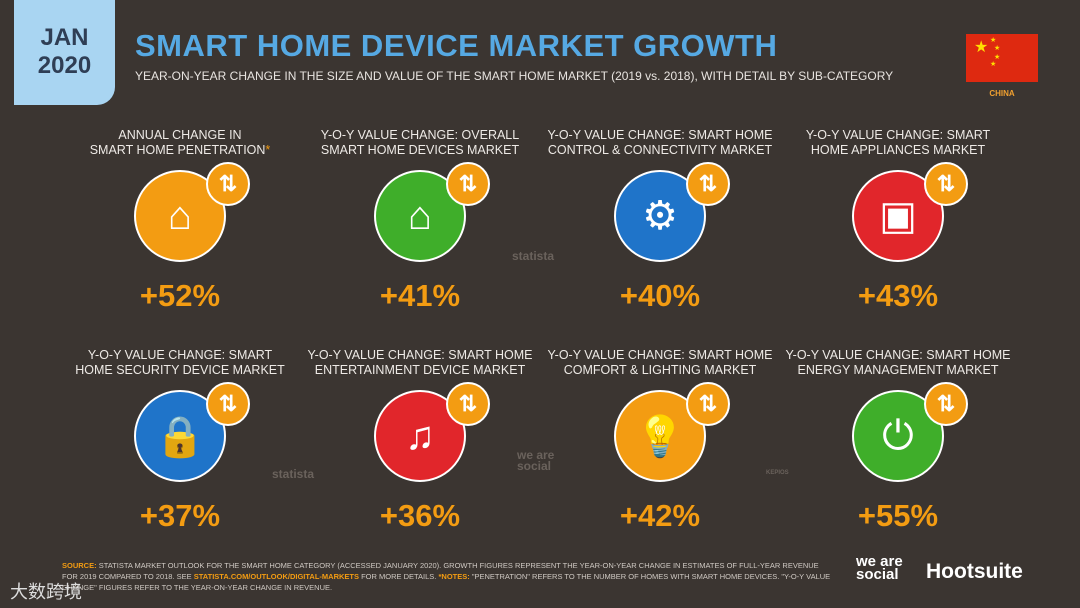 Image resolution: width=1080 pixels, height=608 pixels. Describe the element at coordinates (46, 592) in the screenshot. I see `overlay-watermark: 大数跨境` at that location.